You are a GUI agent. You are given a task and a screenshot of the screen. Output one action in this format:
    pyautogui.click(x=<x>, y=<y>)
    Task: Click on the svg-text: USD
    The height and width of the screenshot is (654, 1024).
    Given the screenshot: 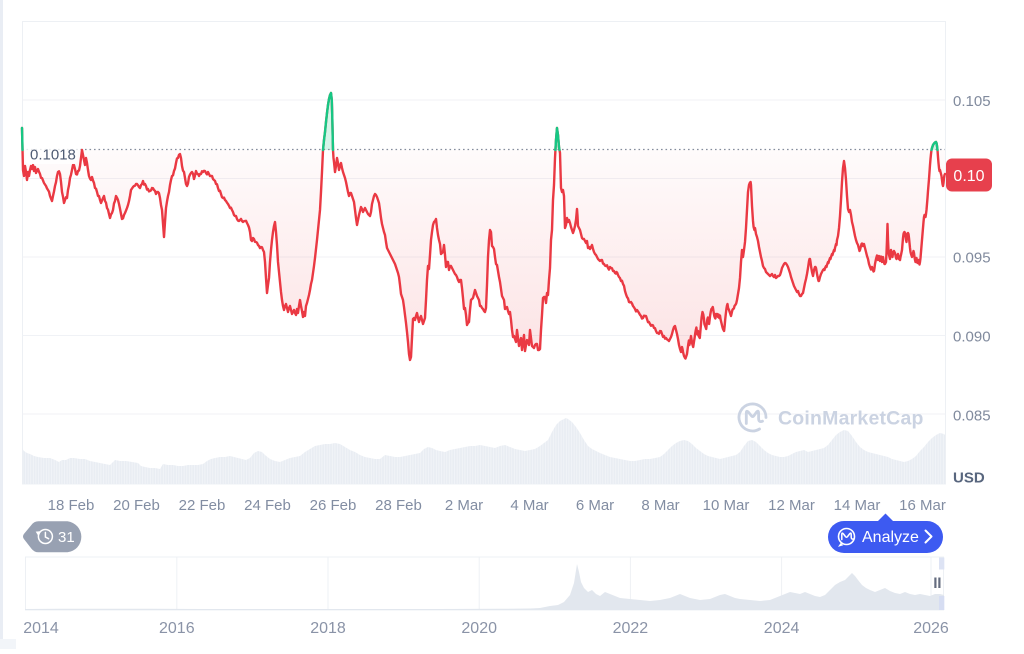 What is the action you would take?
    pyautogui.click(x=969, y=478)
    